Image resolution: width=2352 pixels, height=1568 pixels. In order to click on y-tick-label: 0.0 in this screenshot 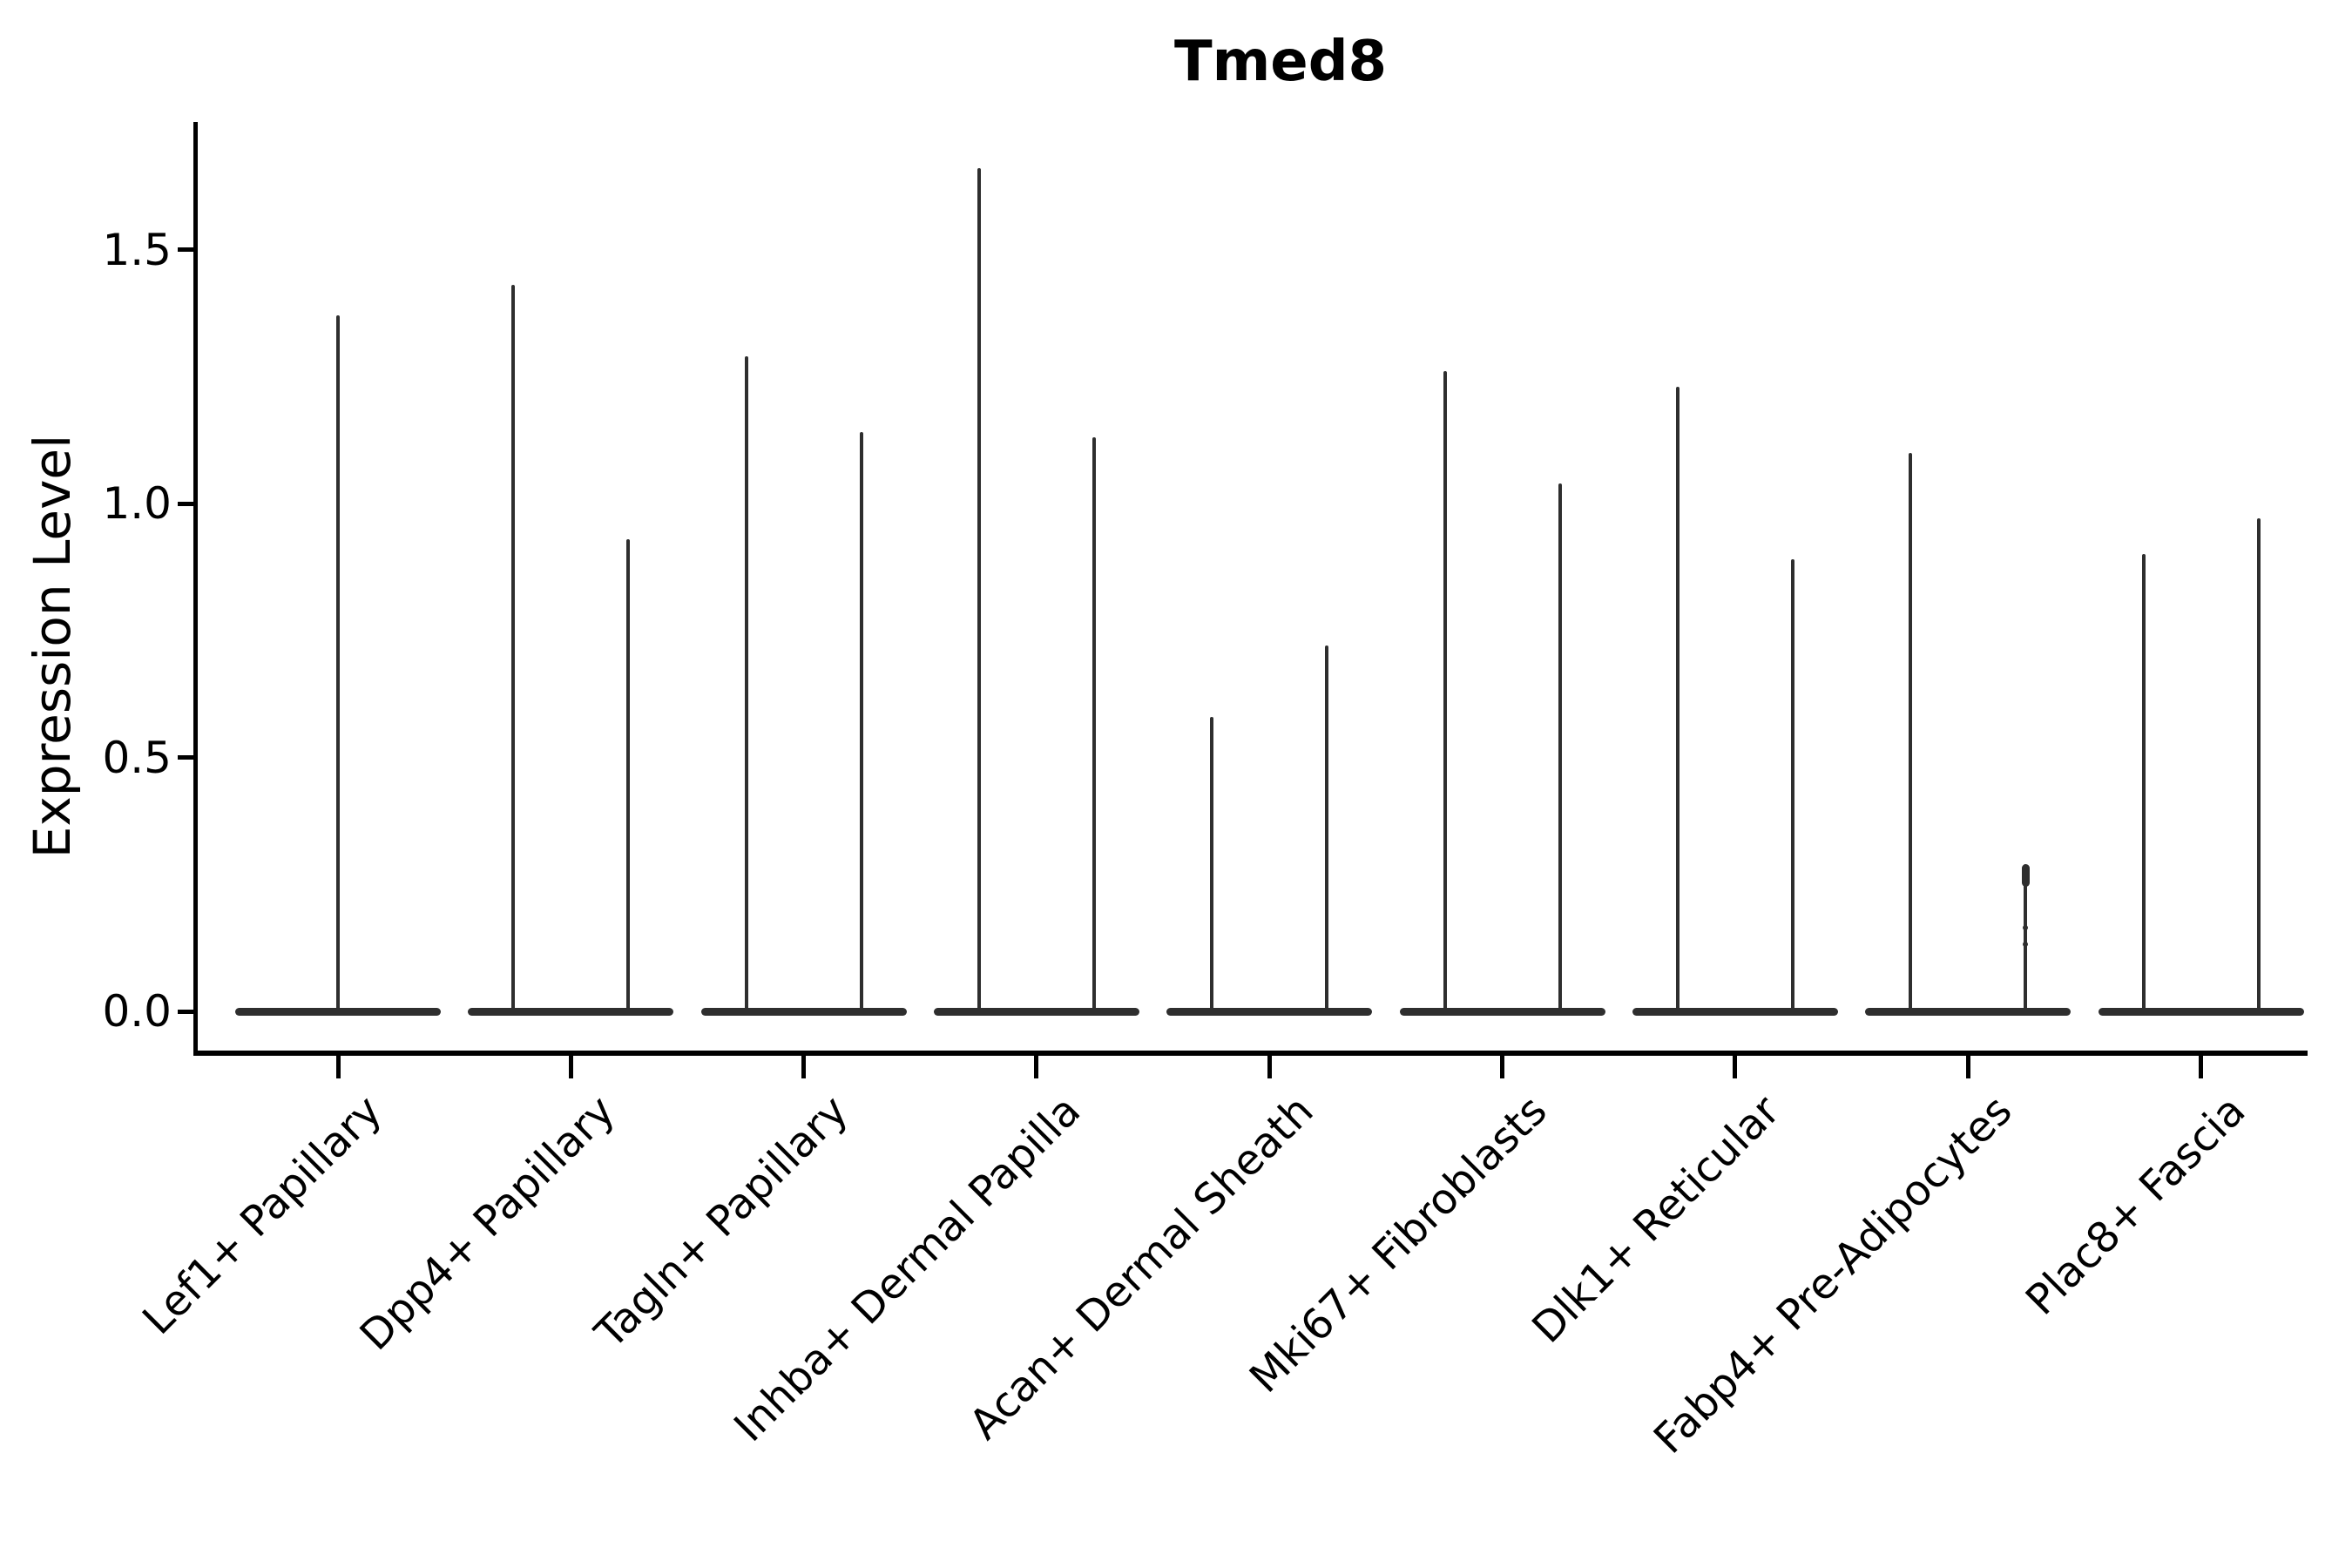, I will do `click(137, 1012)`.